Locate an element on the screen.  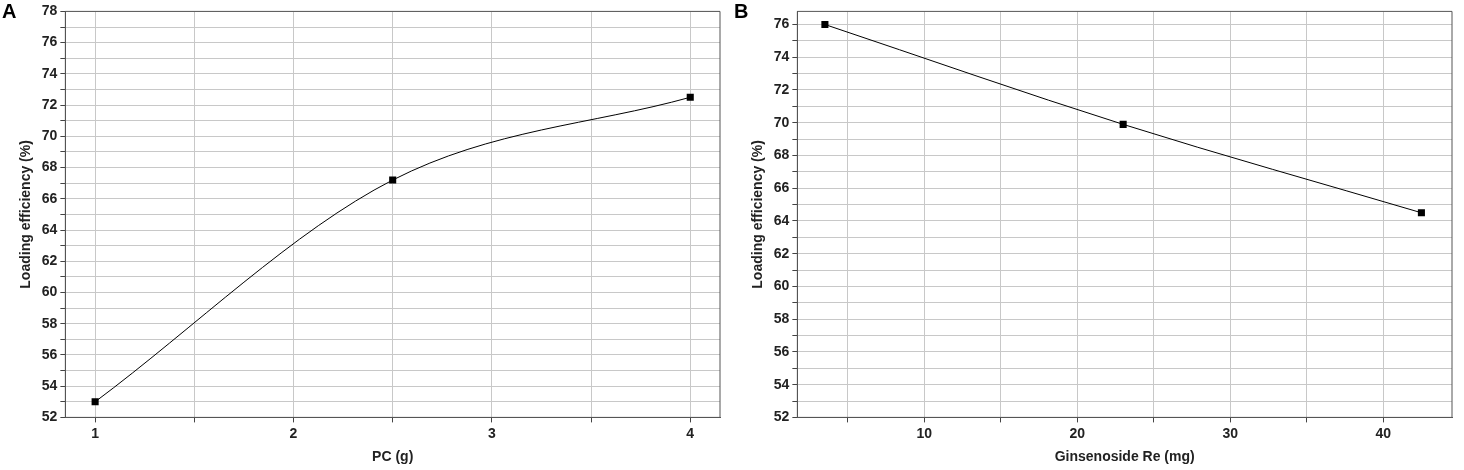
x-tick-label: 20 is located at coordinates (1077, 432).